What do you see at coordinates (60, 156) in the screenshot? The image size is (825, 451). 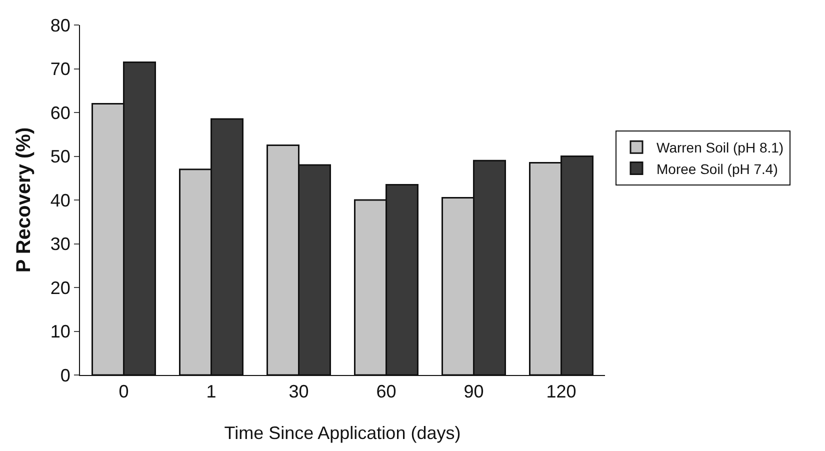 I see `y-tick-label: 50` at bounding box center [60, 156].